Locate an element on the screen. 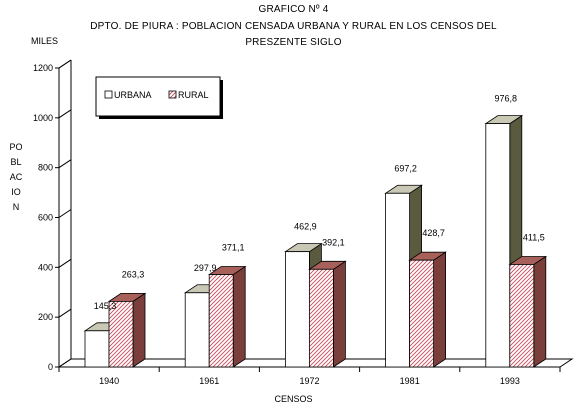 This screenshot has width=587, height=413. data-label-urbana: 462,9 is located at coordinates (305, 227).